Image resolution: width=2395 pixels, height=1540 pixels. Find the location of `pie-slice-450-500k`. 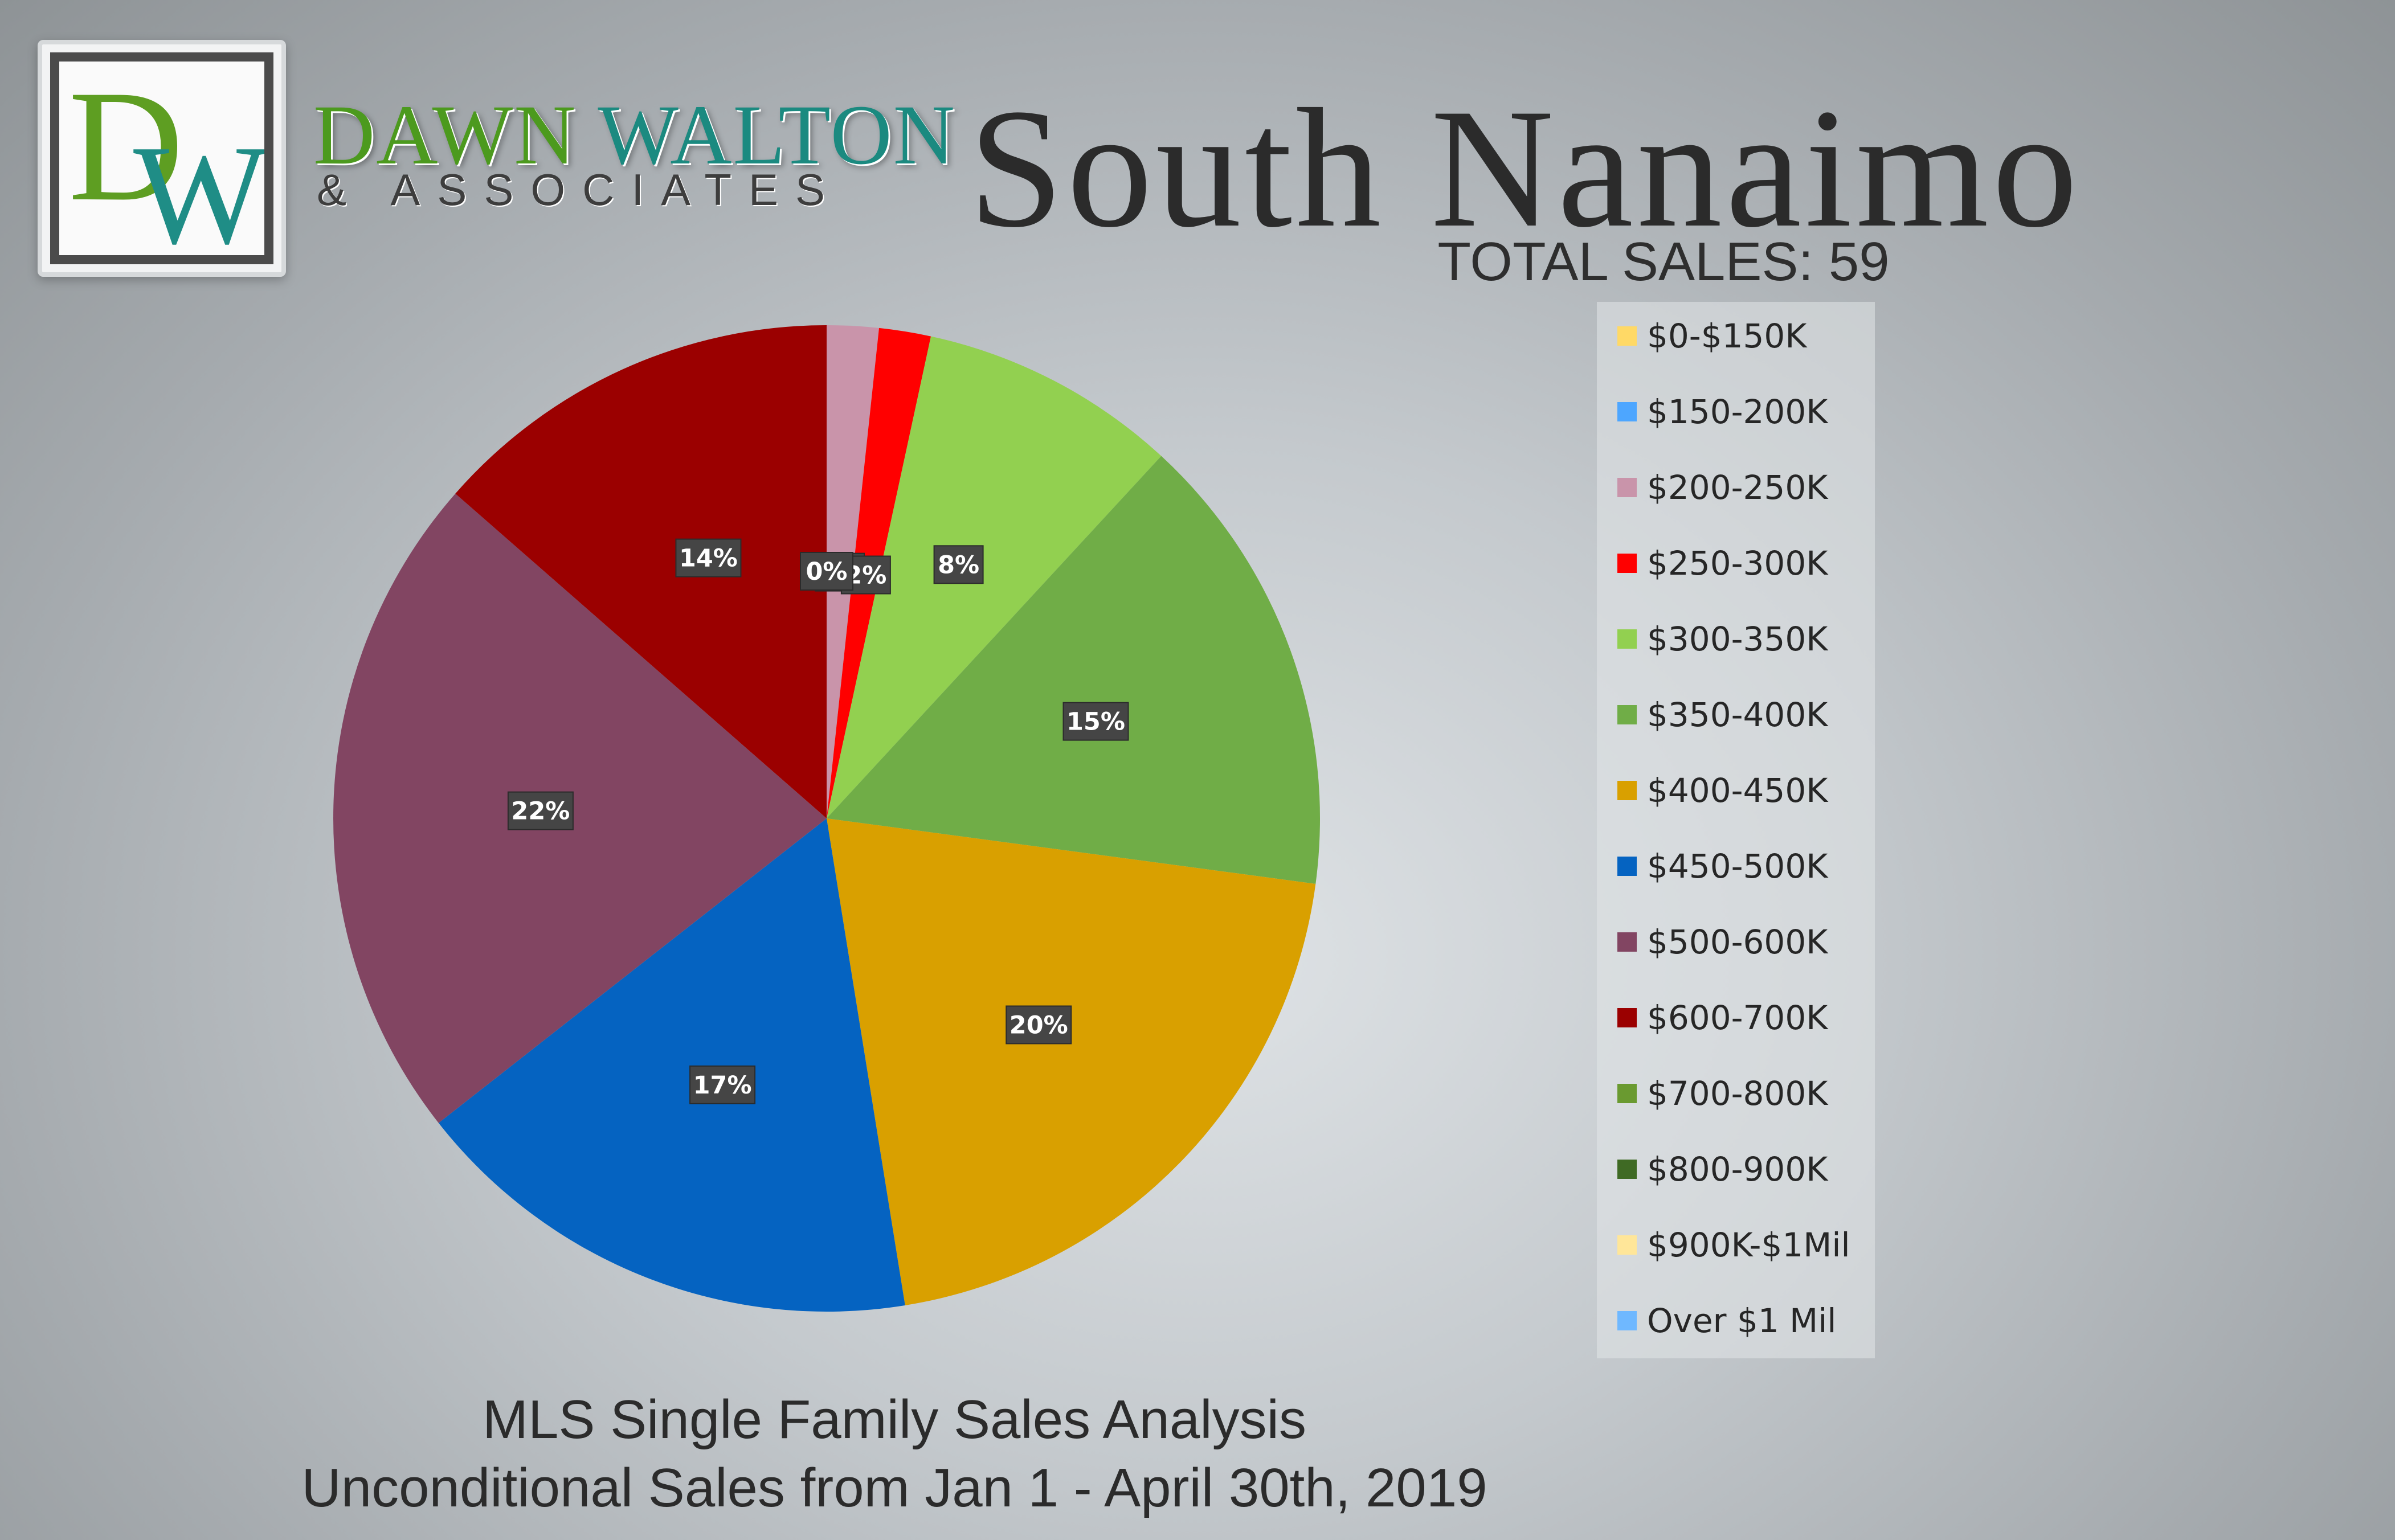

pie-slice-450-500k is located at coordinates (671, 1065).